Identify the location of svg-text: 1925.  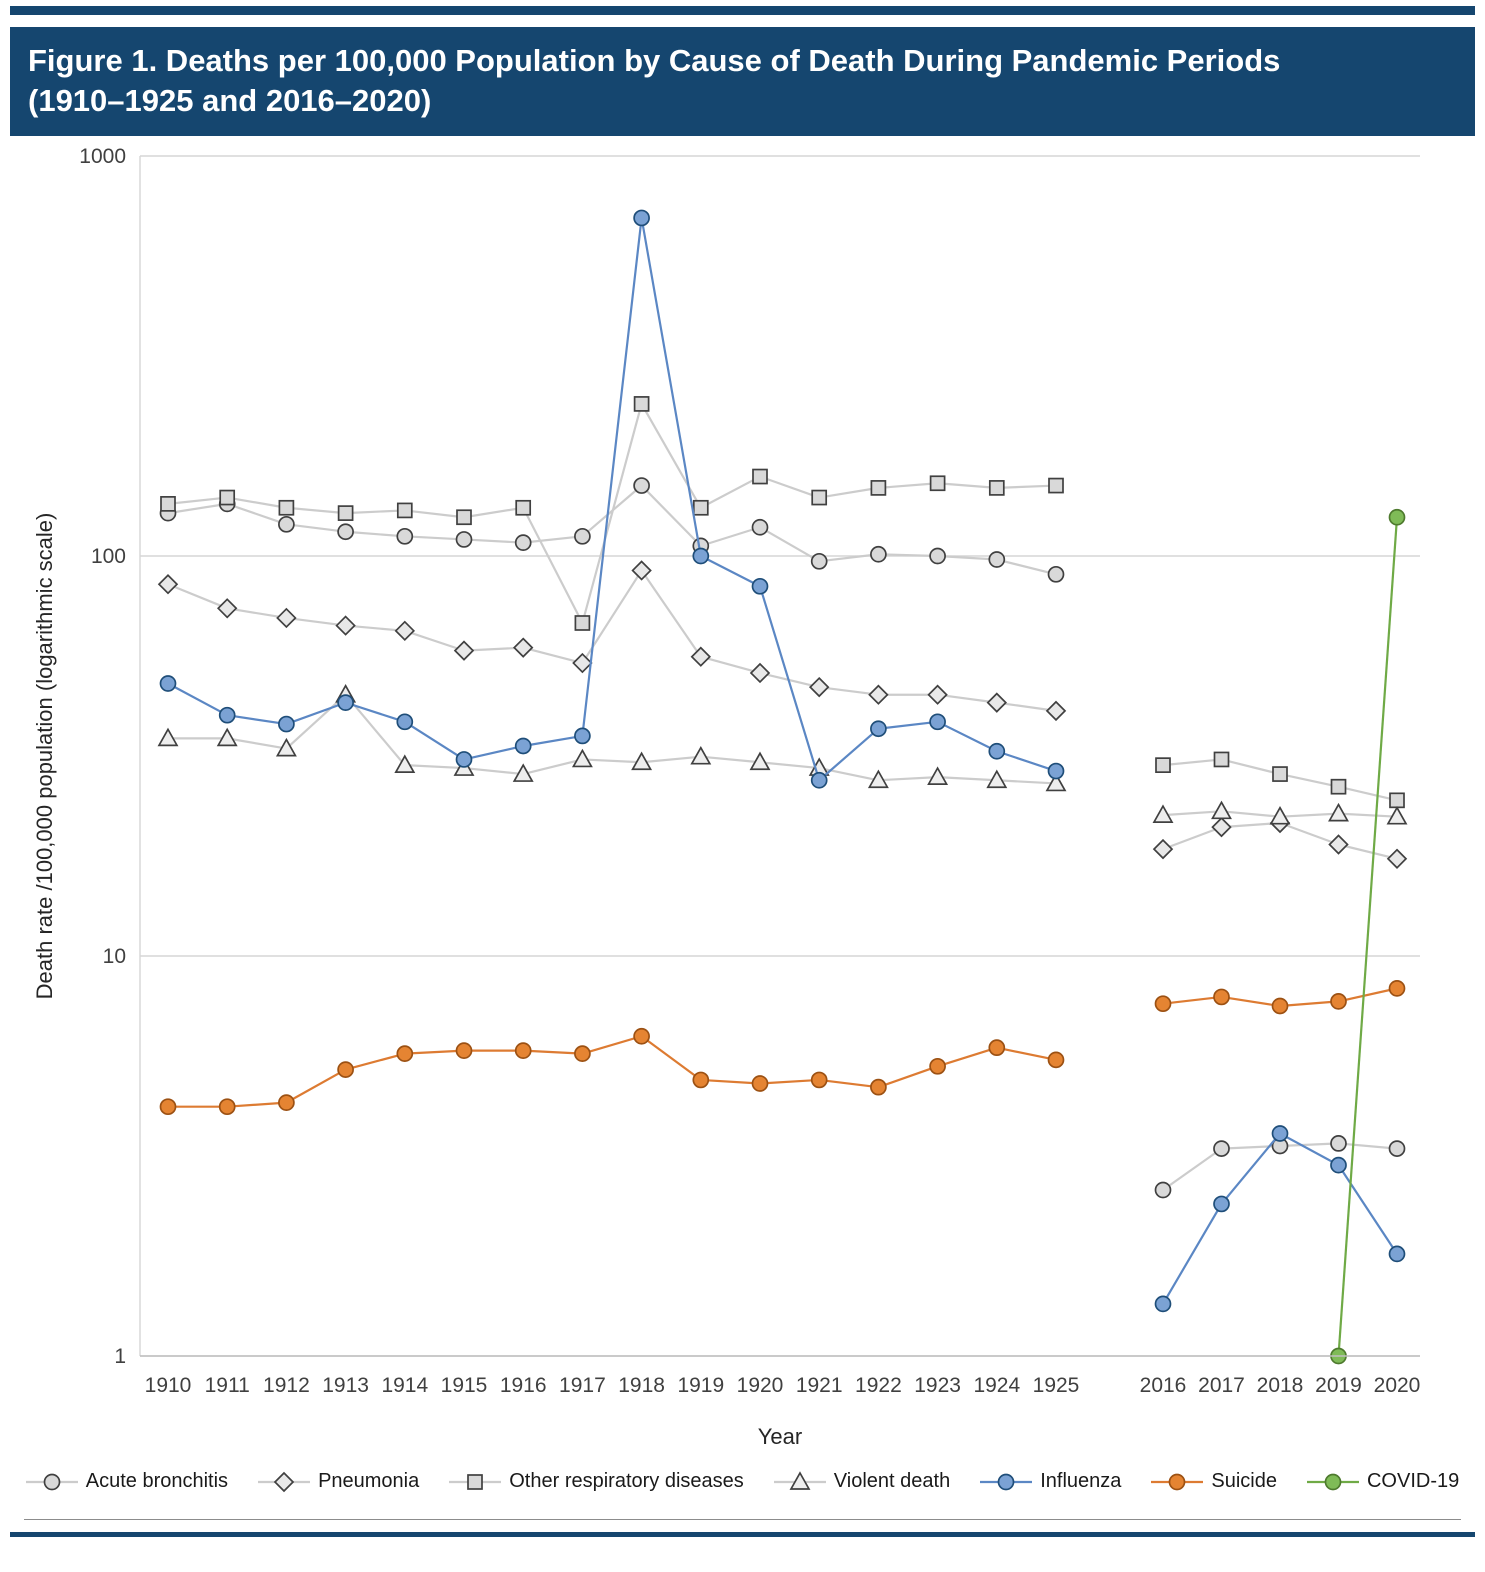
(1056, 1385).